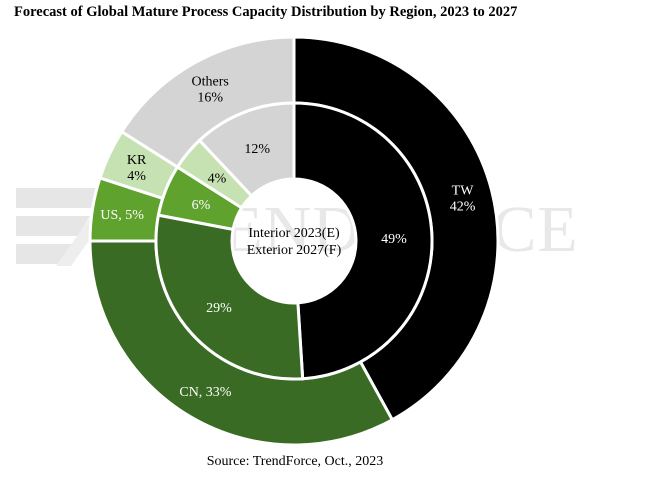 This screenshot has width=664, height=480. I want to click on inner-label-us: 6%, so click(201, 205).